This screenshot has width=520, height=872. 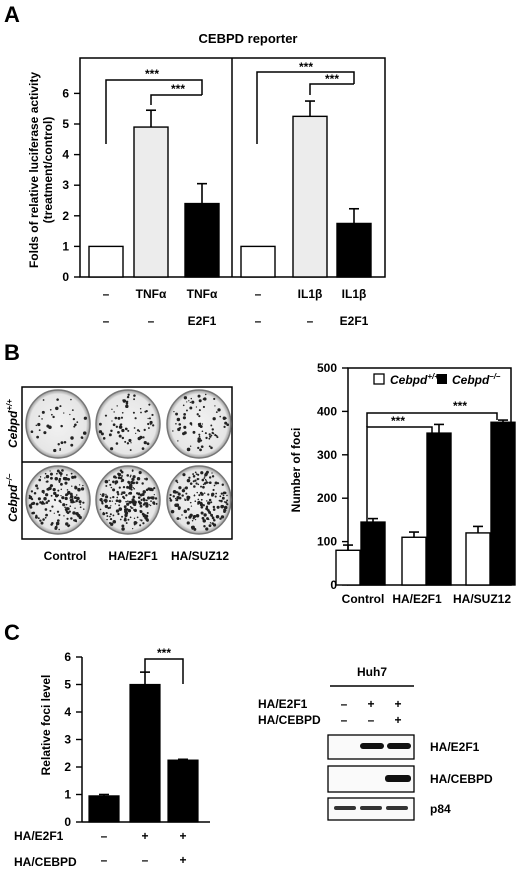 What do you see at coordinates (409, 380) in the screenshot?
I see `legend-label: Cebpd` at bounding box center [409, 380].